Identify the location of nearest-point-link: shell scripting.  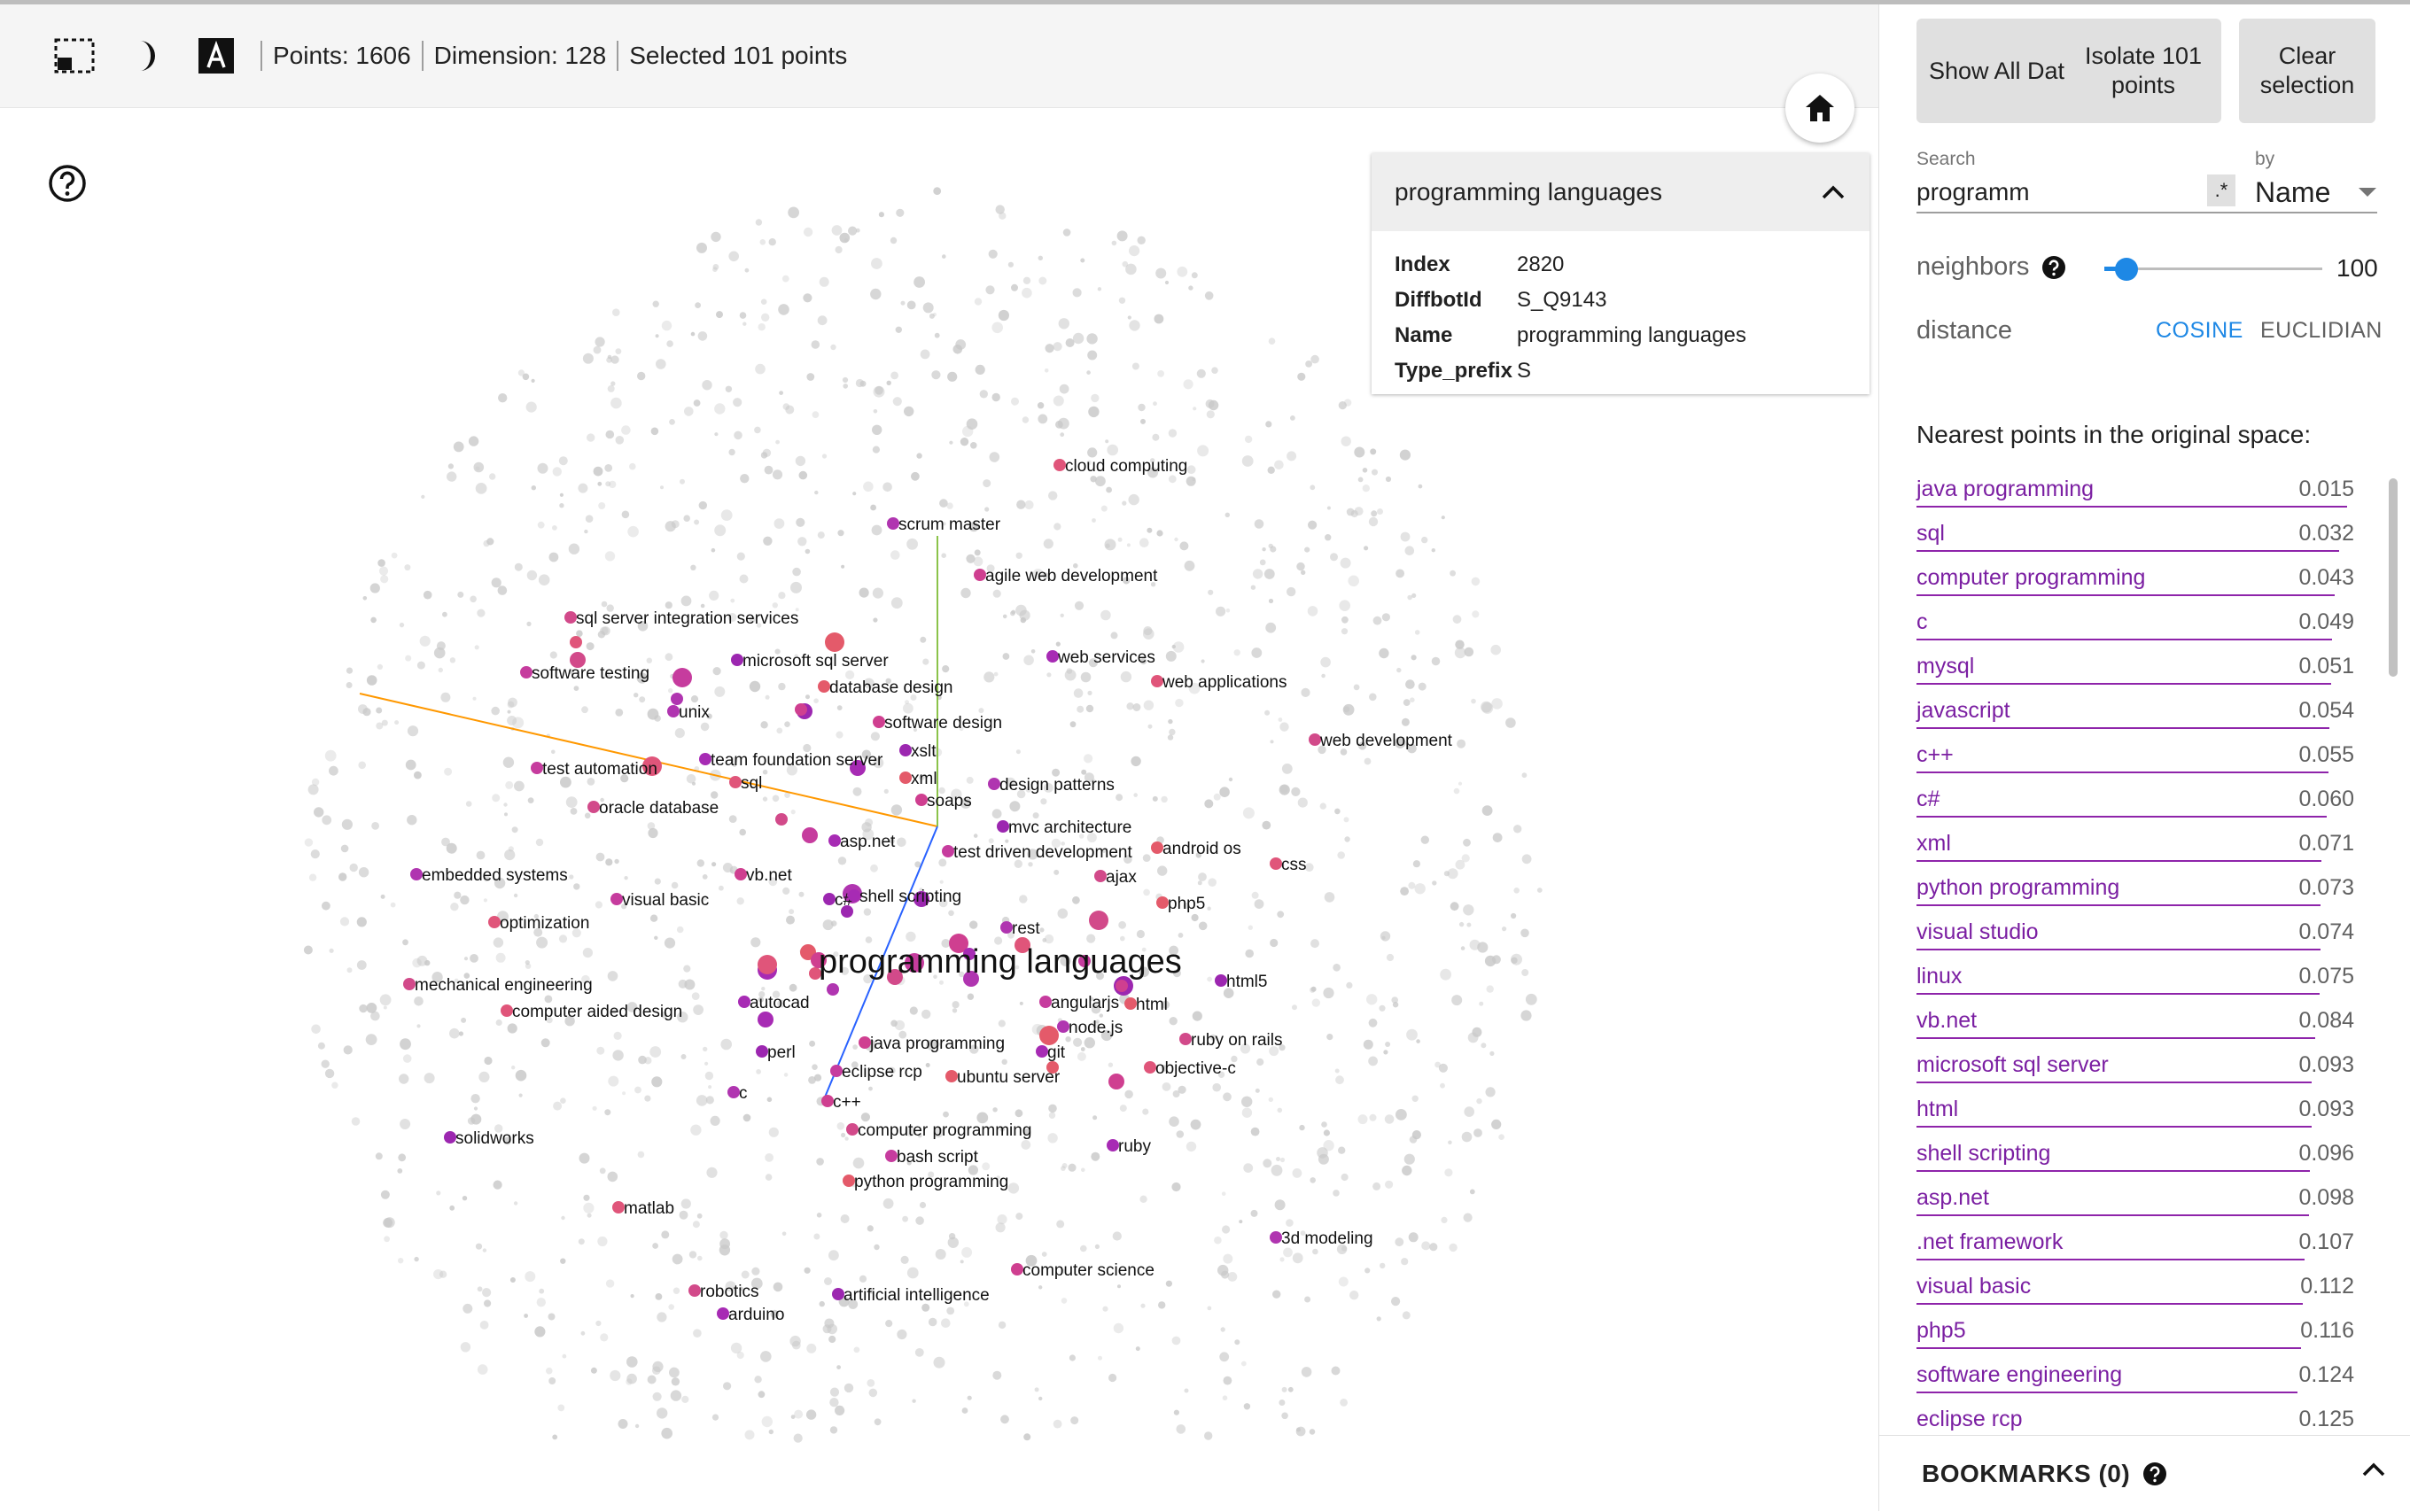
(1983, 1153).